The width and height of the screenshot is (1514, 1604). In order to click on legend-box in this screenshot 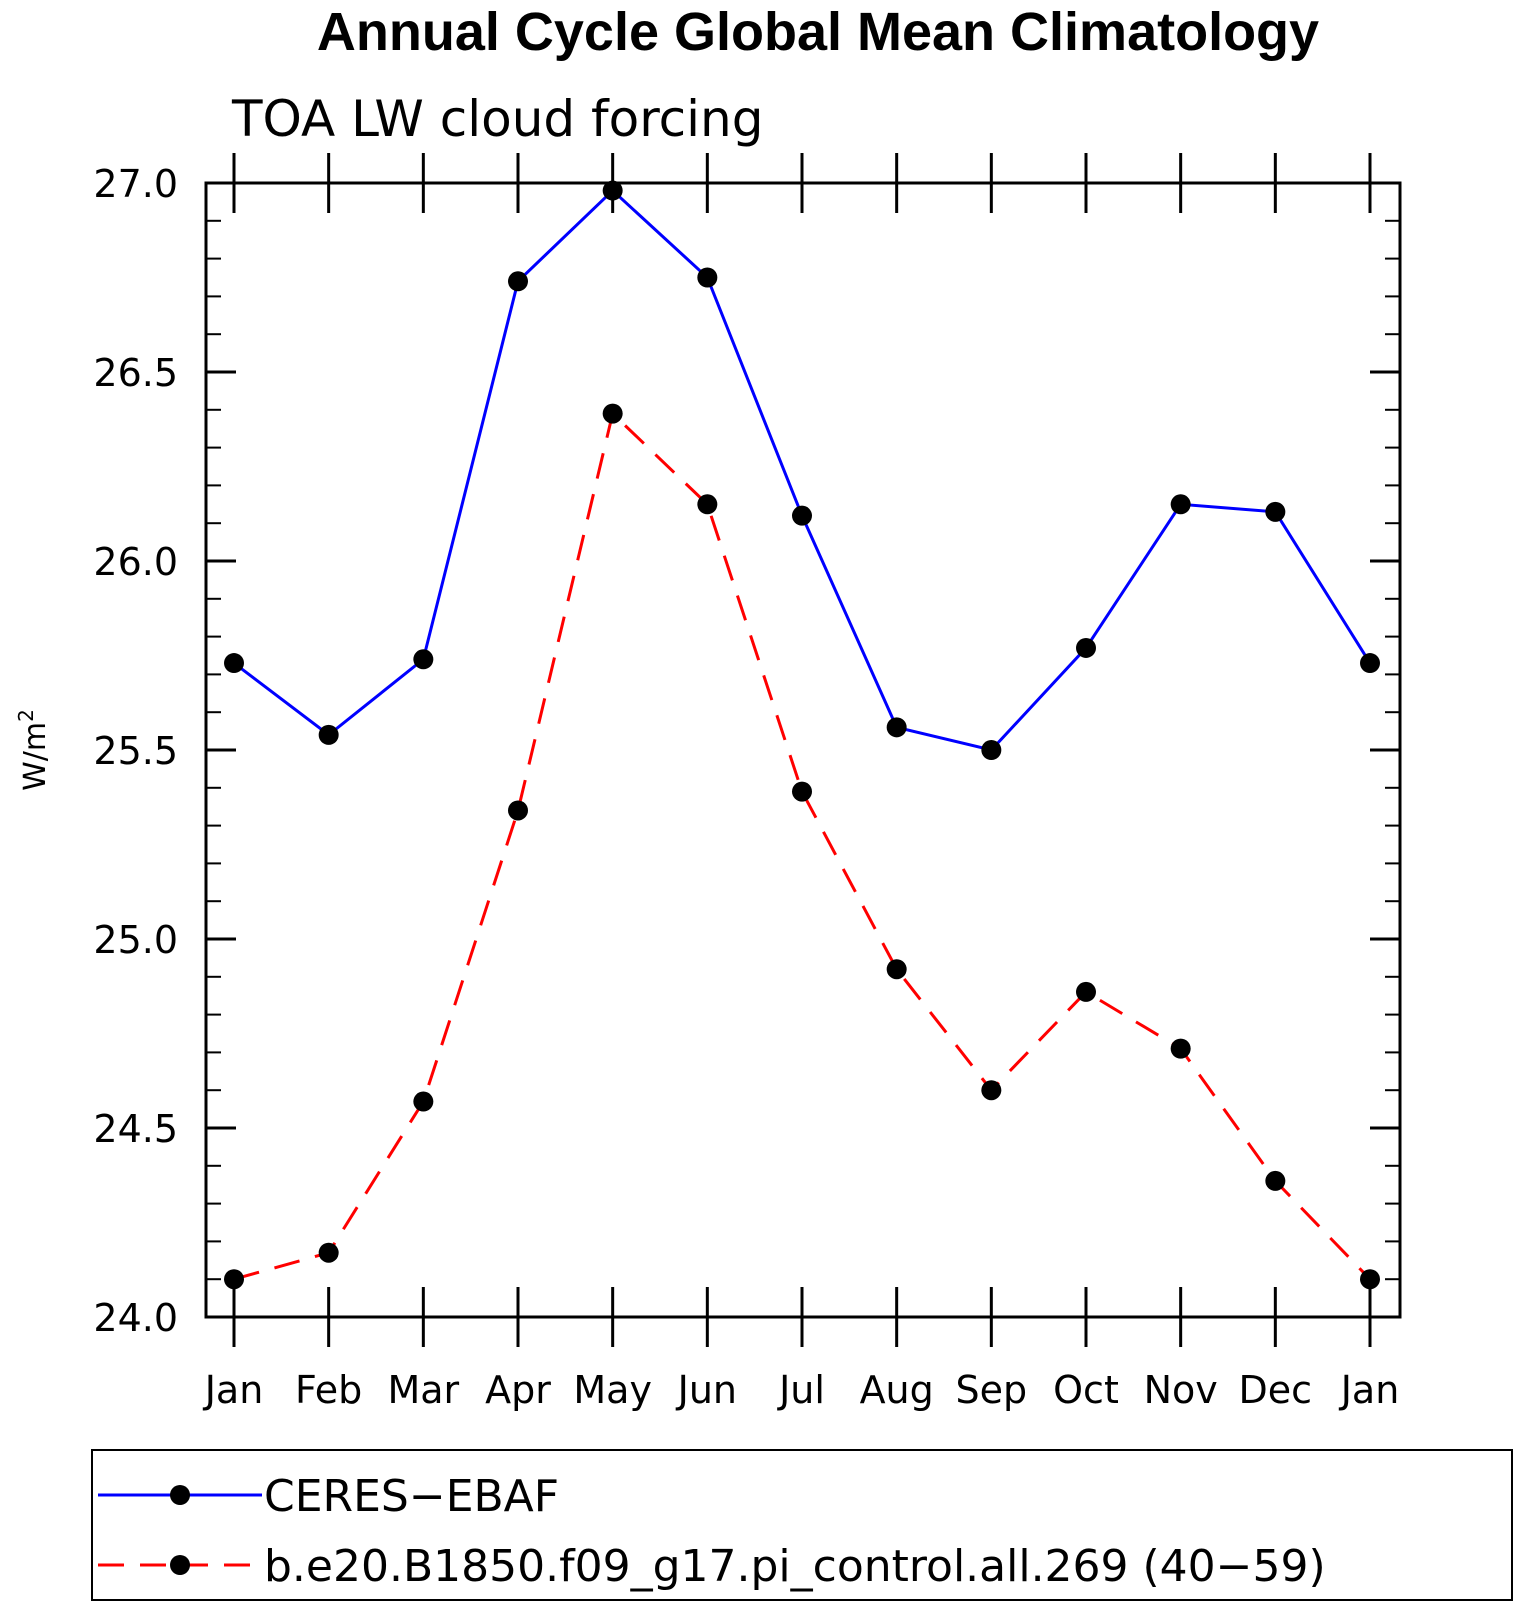, I will do `click(802, 1525)`.